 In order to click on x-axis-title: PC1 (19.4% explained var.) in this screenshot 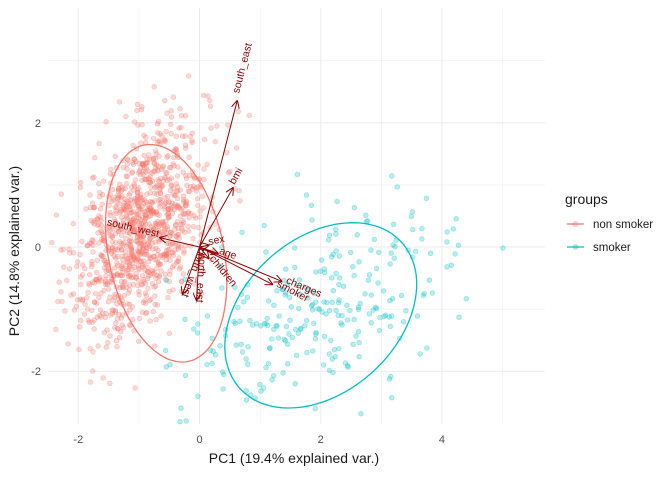, I will do `click(294, 458)`.